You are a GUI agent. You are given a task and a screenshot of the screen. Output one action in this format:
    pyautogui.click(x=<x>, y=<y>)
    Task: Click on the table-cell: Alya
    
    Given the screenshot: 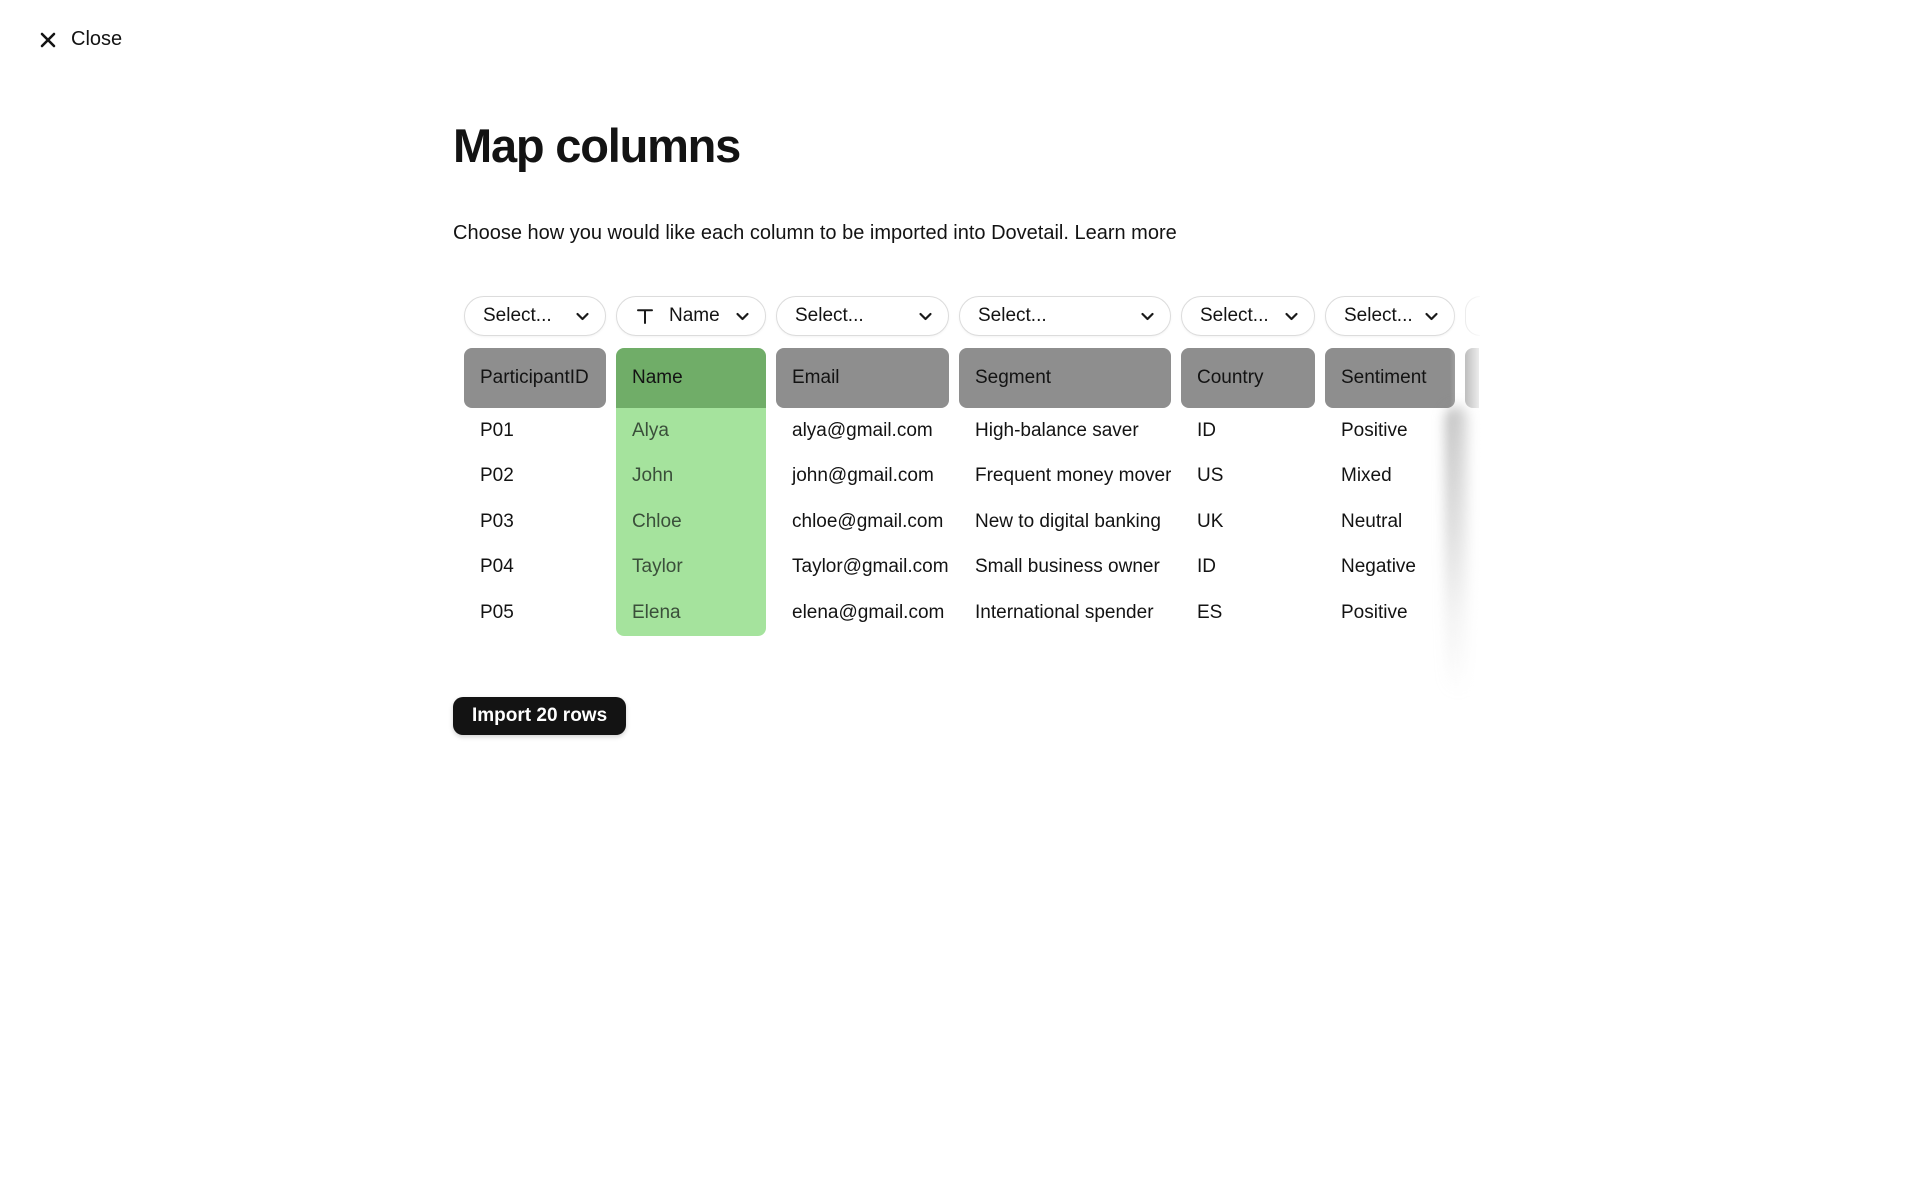 What is the action you would take?
    pyautogui.click(x=650, y=430)
    